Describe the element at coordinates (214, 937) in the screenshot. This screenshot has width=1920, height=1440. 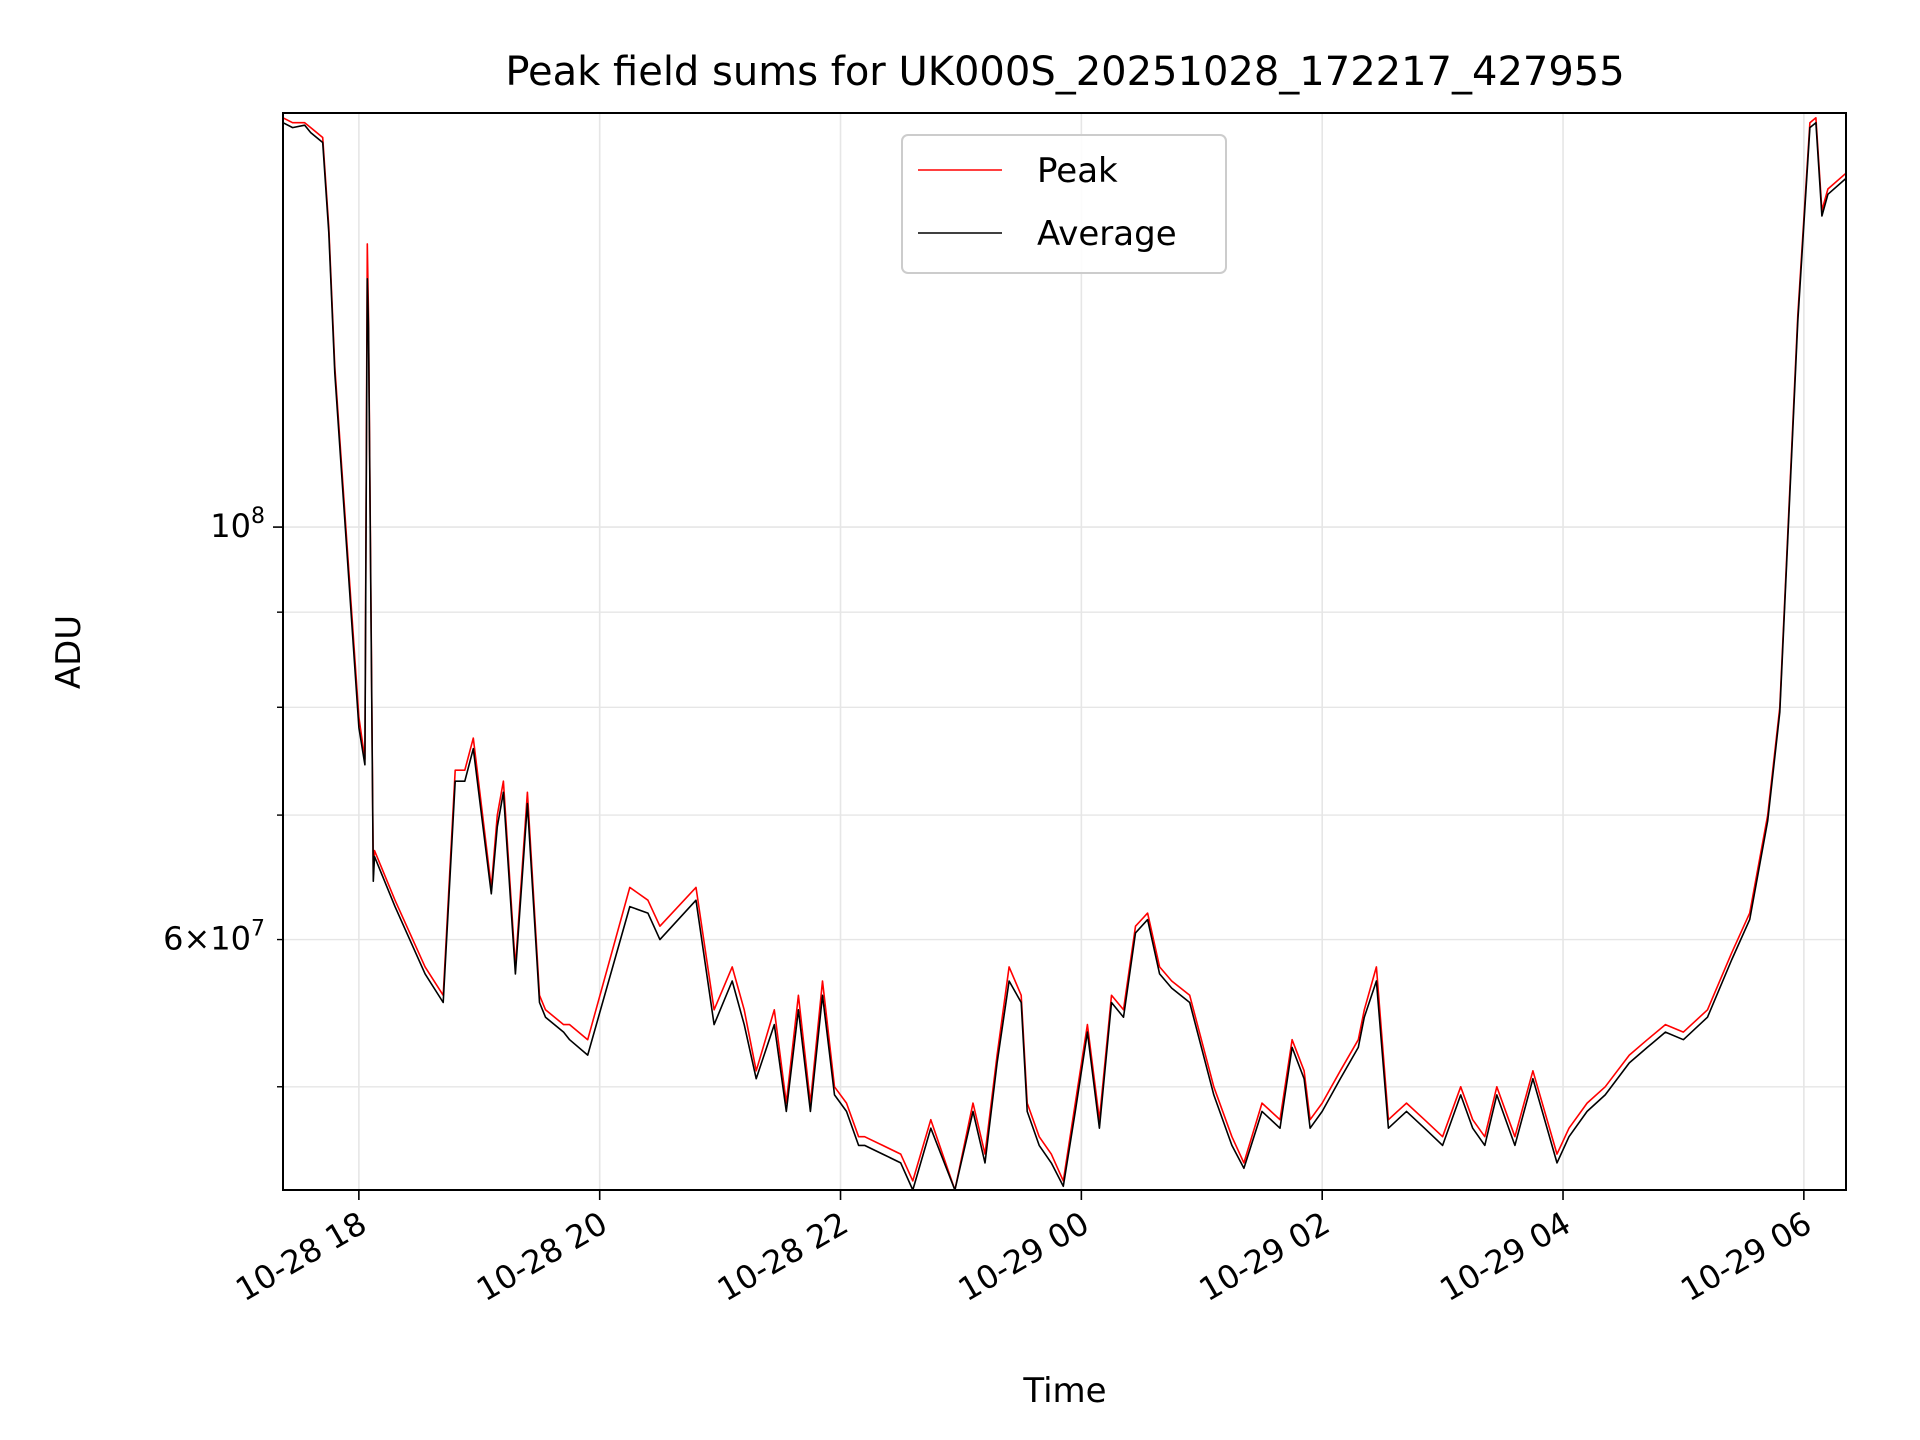
I see `y-tick-label-minor: 6×107` at that location.